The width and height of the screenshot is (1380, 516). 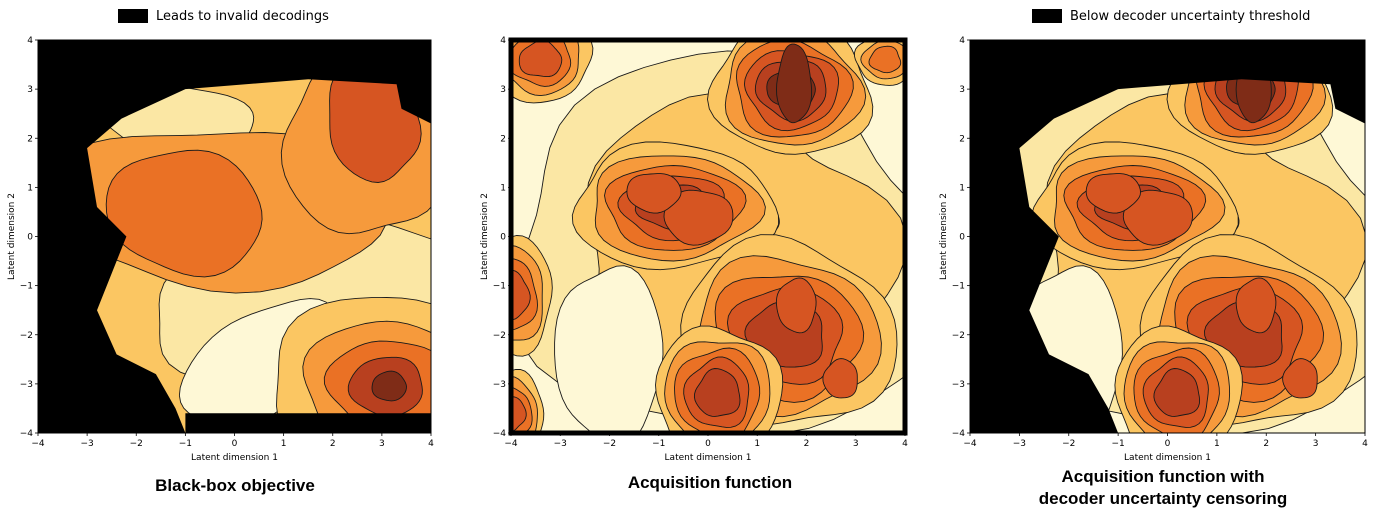 I want to click on caption-line: Acquisition function, so click(x=710, y=482).